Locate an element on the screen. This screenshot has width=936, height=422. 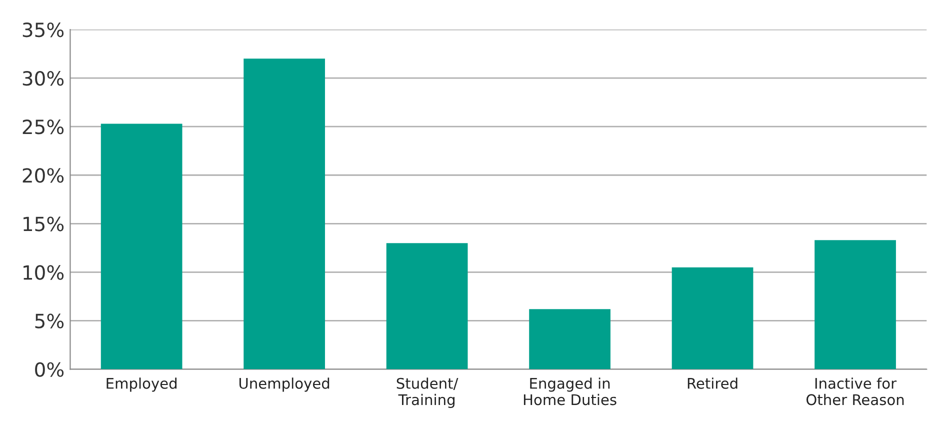
y-tick-label: 20% is located at coordinates (43, 175).